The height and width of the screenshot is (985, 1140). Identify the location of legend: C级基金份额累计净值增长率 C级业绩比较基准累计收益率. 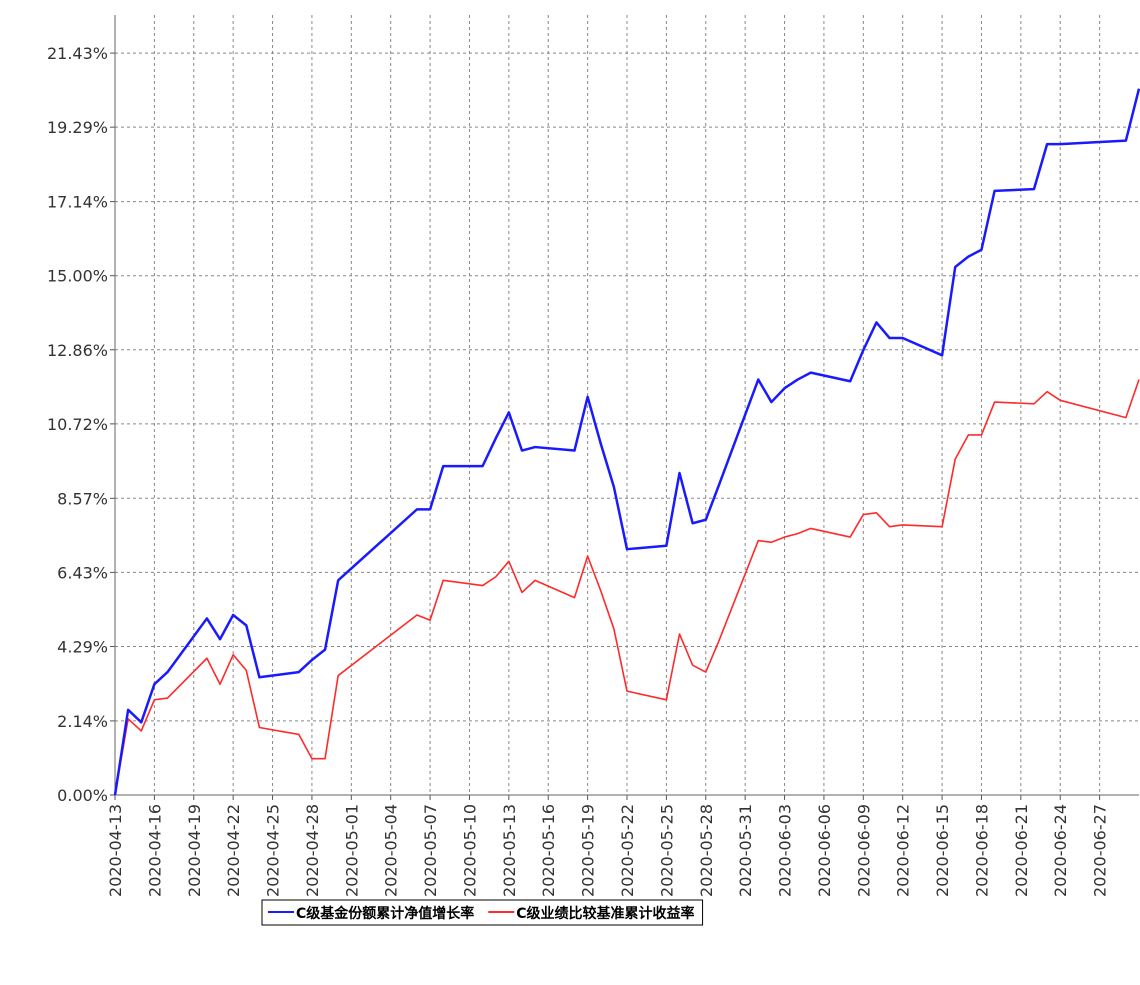
(482, 912).